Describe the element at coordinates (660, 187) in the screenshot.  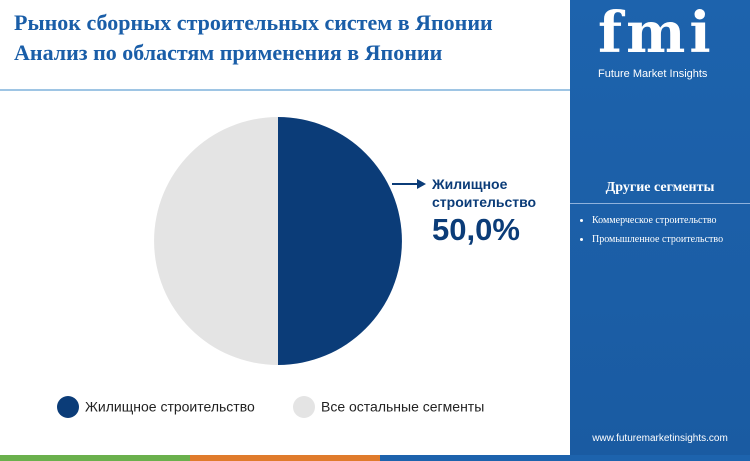
I see `sidebar-heading: Другие сегменты` at that location.